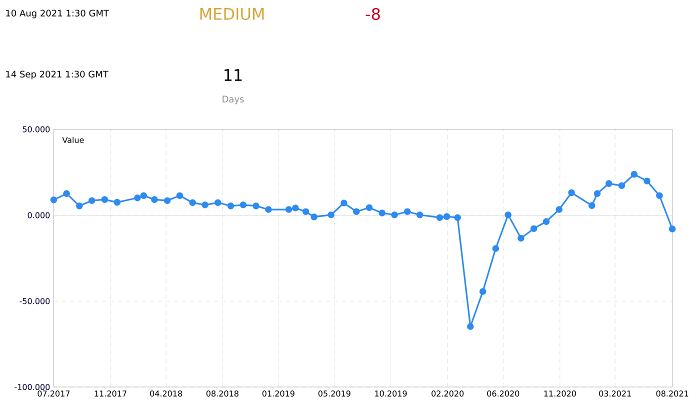 The image size is (700, 411). I want to click on x-tick-label: 05.2019, so click(334, 393).